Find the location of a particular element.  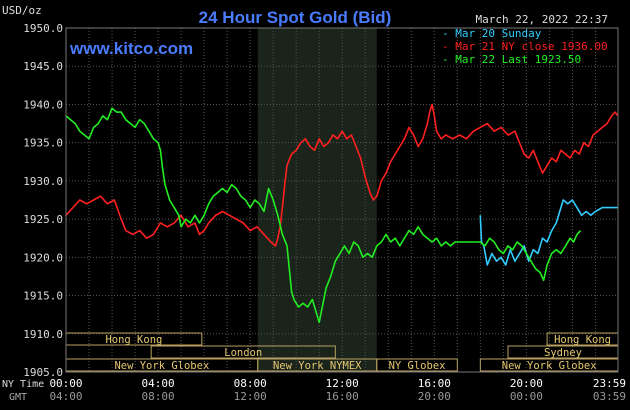

series-line is located at coordinates (548, 232).